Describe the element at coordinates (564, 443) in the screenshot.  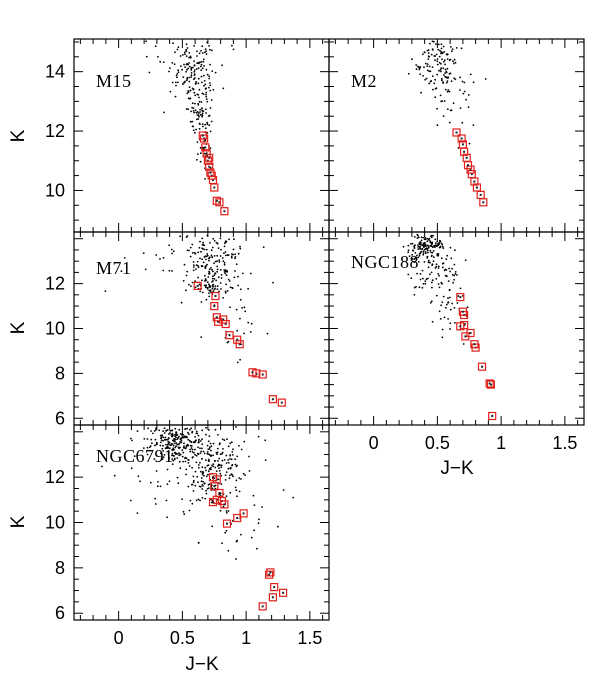
I see `x-tick-label: 1.5` at that location.